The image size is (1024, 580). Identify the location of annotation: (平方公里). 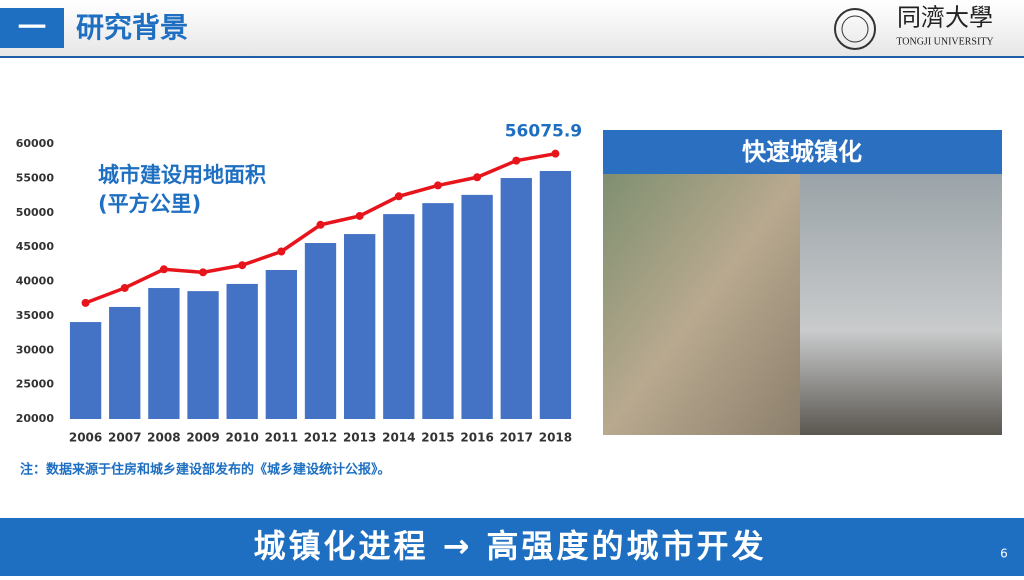
(149, 204).